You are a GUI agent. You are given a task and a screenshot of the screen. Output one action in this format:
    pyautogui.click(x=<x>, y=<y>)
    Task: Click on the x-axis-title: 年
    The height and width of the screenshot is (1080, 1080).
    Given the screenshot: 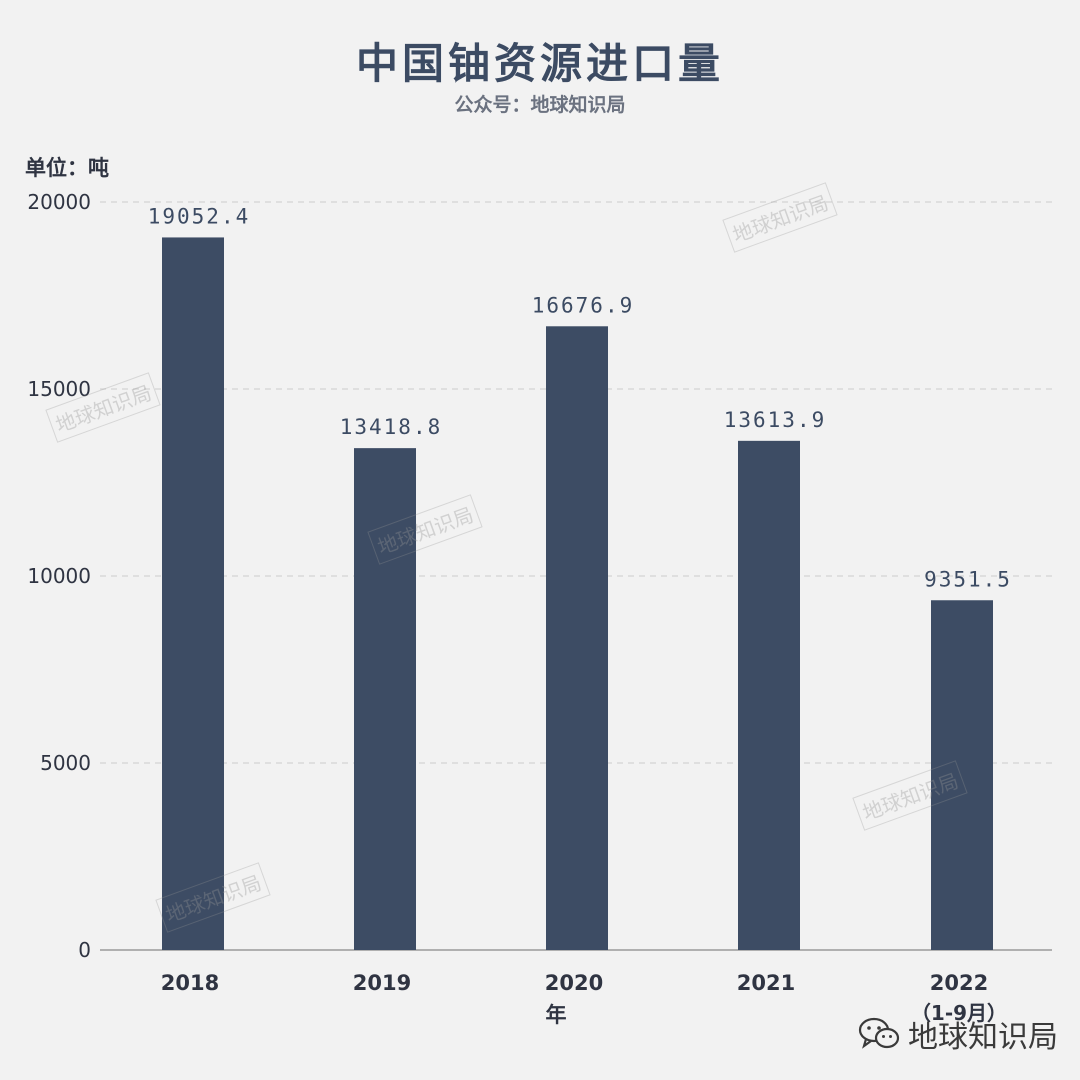 What is the action you would take?
    pyautogui.click(x=556, y=1015)
    